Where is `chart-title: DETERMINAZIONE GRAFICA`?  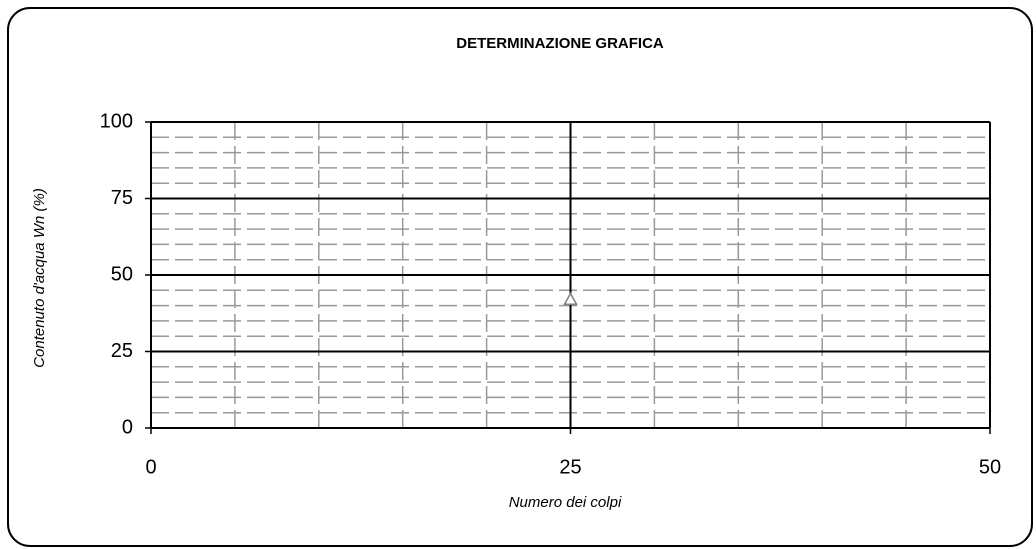 chart-title: DETERMINAZIONE GRAFICA is located at coordinates (560, 43).